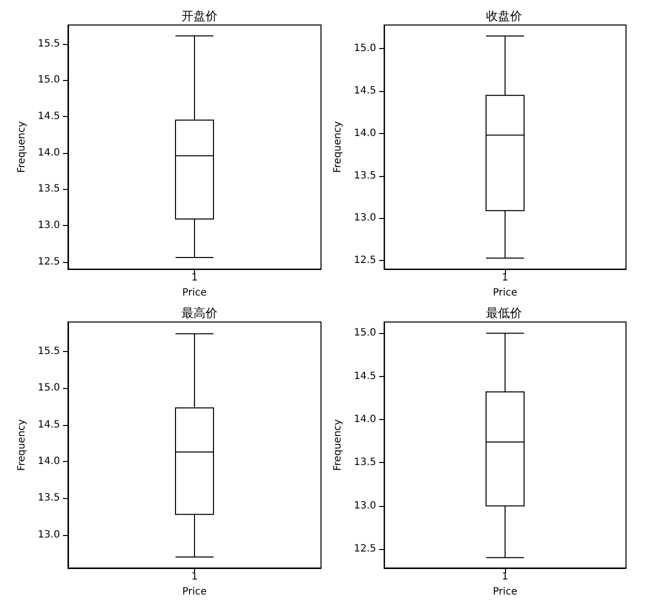  Describe the element at coordinates (200, 16) in the screenshot. I see `chart-title: 开盘价` at that location.